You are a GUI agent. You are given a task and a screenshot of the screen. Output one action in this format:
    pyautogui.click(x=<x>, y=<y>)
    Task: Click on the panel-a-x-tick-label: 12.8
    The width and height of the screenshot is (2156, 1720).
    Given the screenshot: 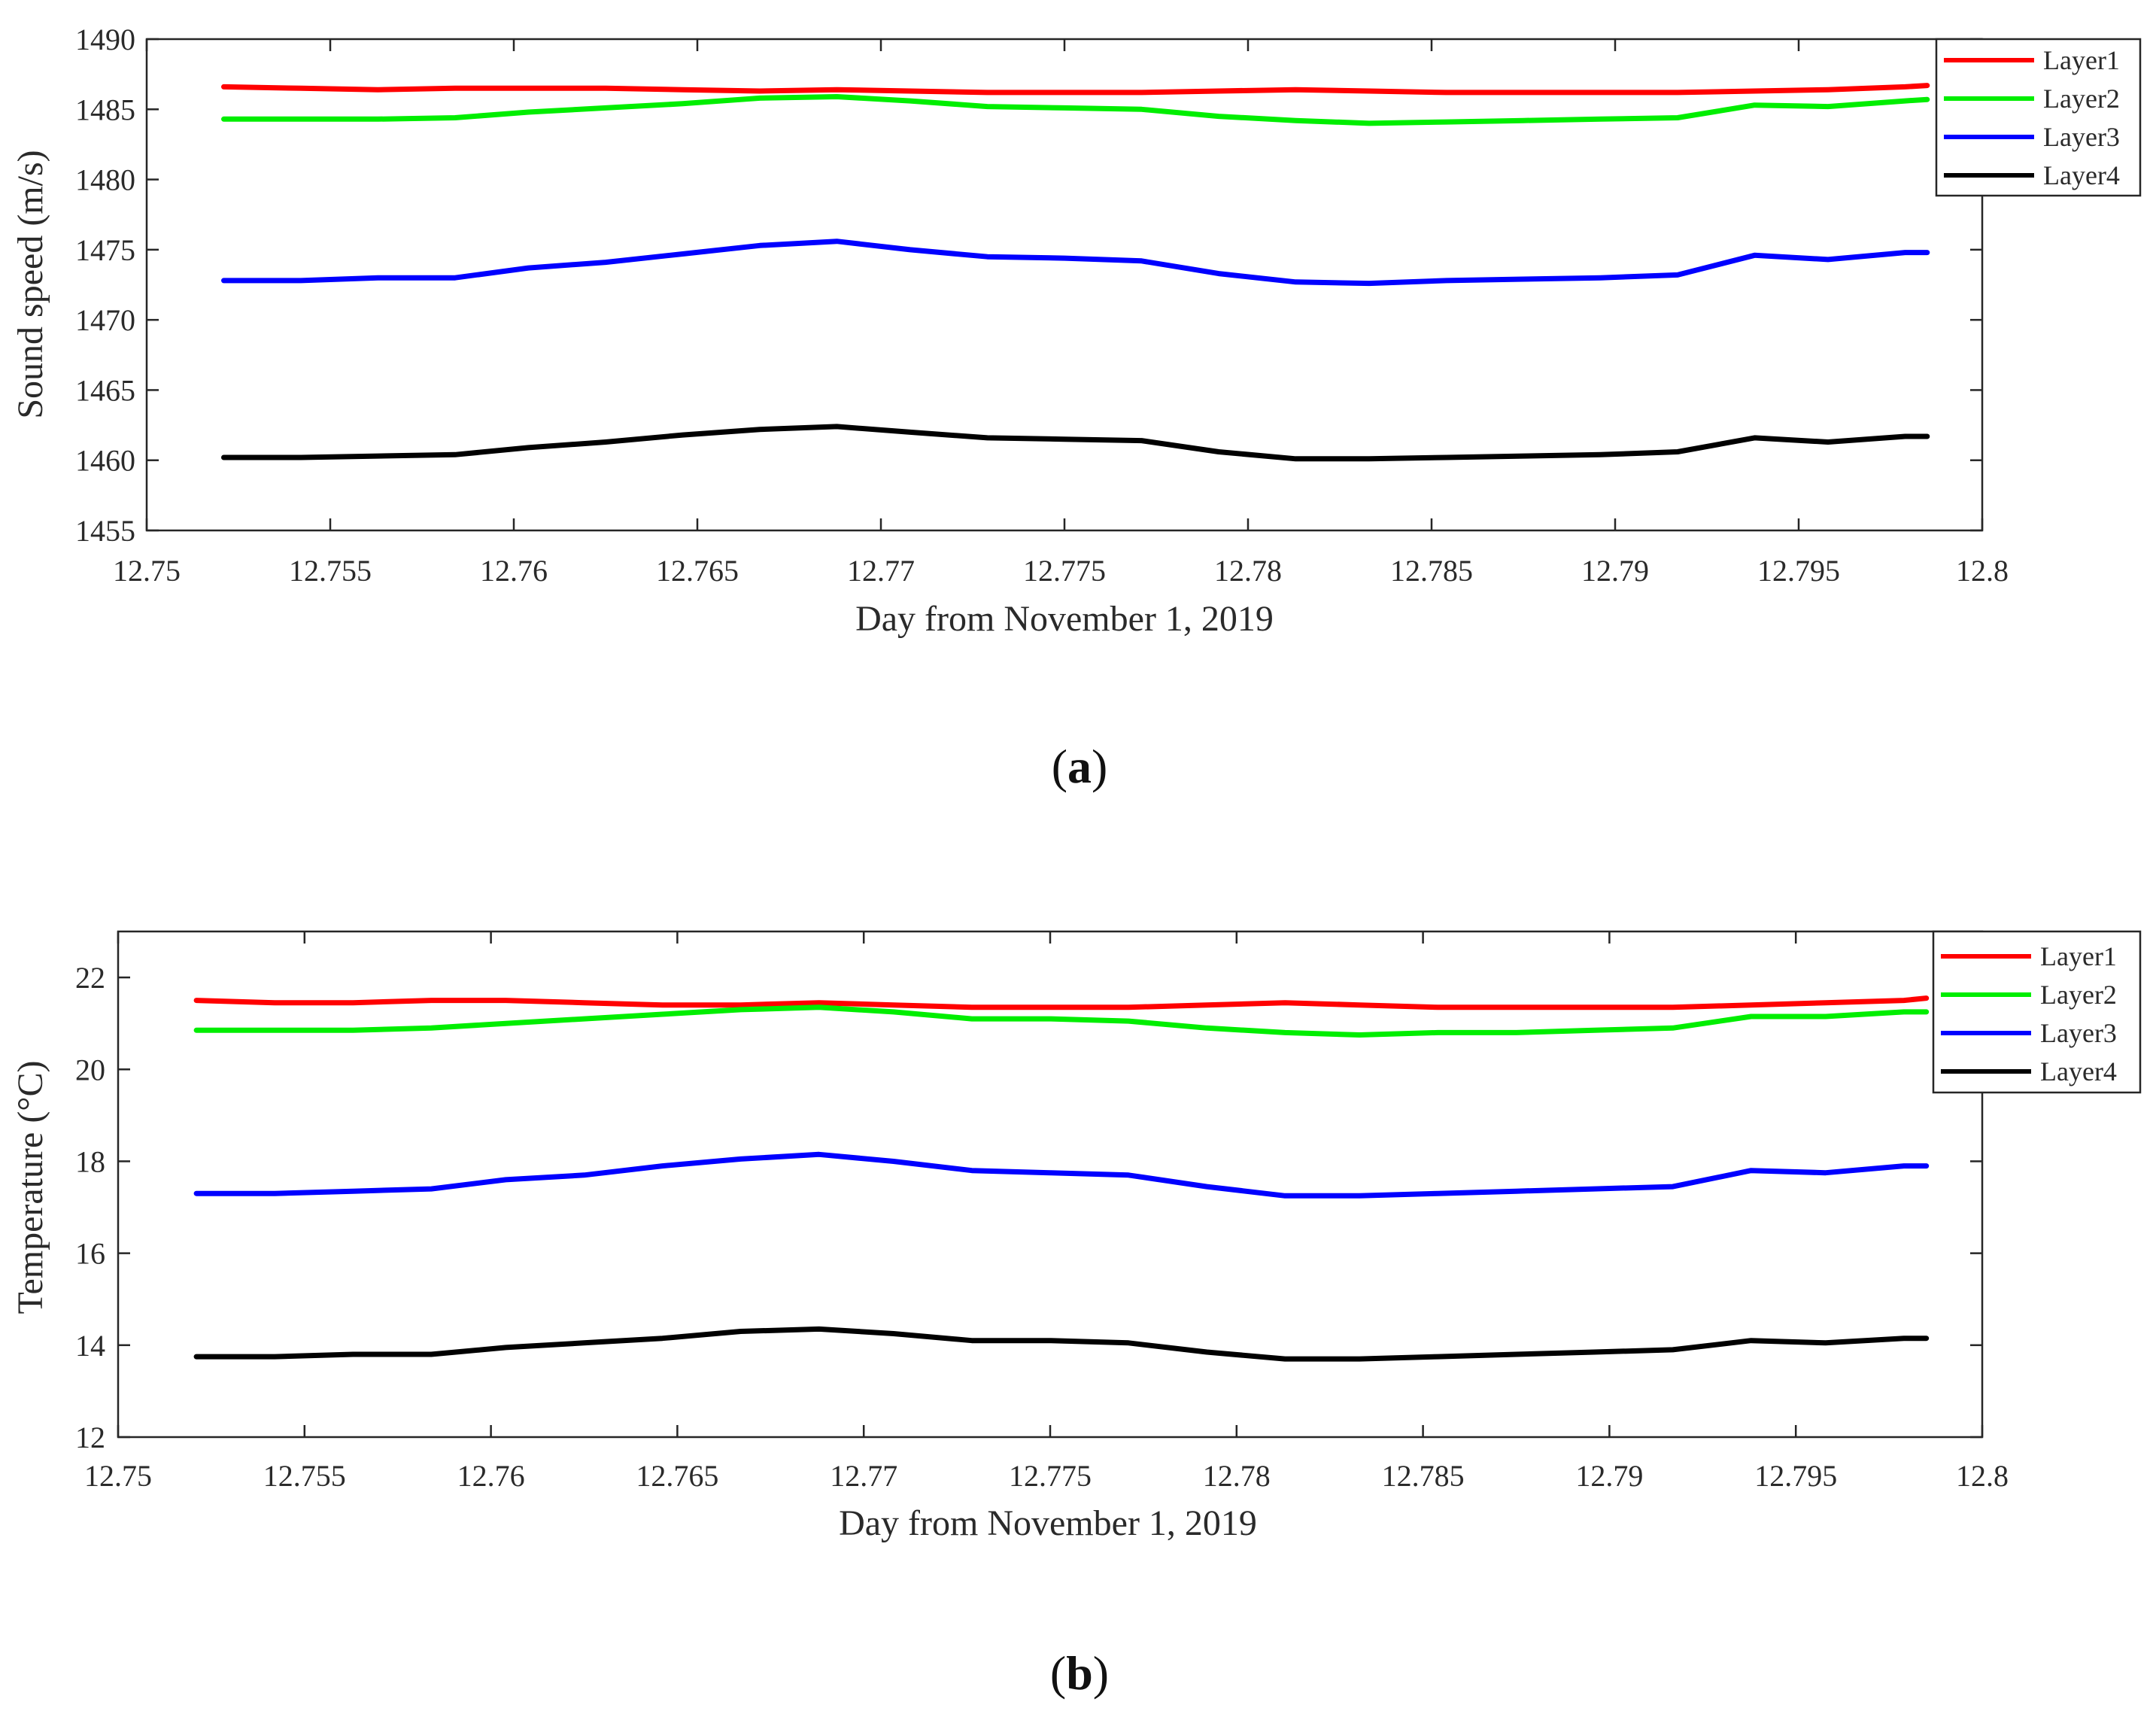 What is the action you would take?
    pyautogui.click(x=1982, y=571)
    